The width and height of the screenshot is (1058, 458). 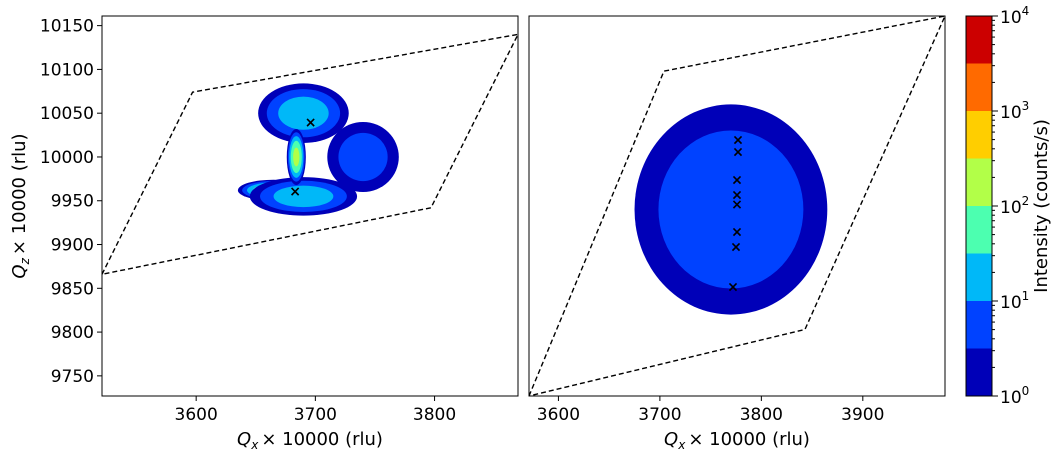 I want to click on y-tick-label: 9850, so click(x=72, y=289).